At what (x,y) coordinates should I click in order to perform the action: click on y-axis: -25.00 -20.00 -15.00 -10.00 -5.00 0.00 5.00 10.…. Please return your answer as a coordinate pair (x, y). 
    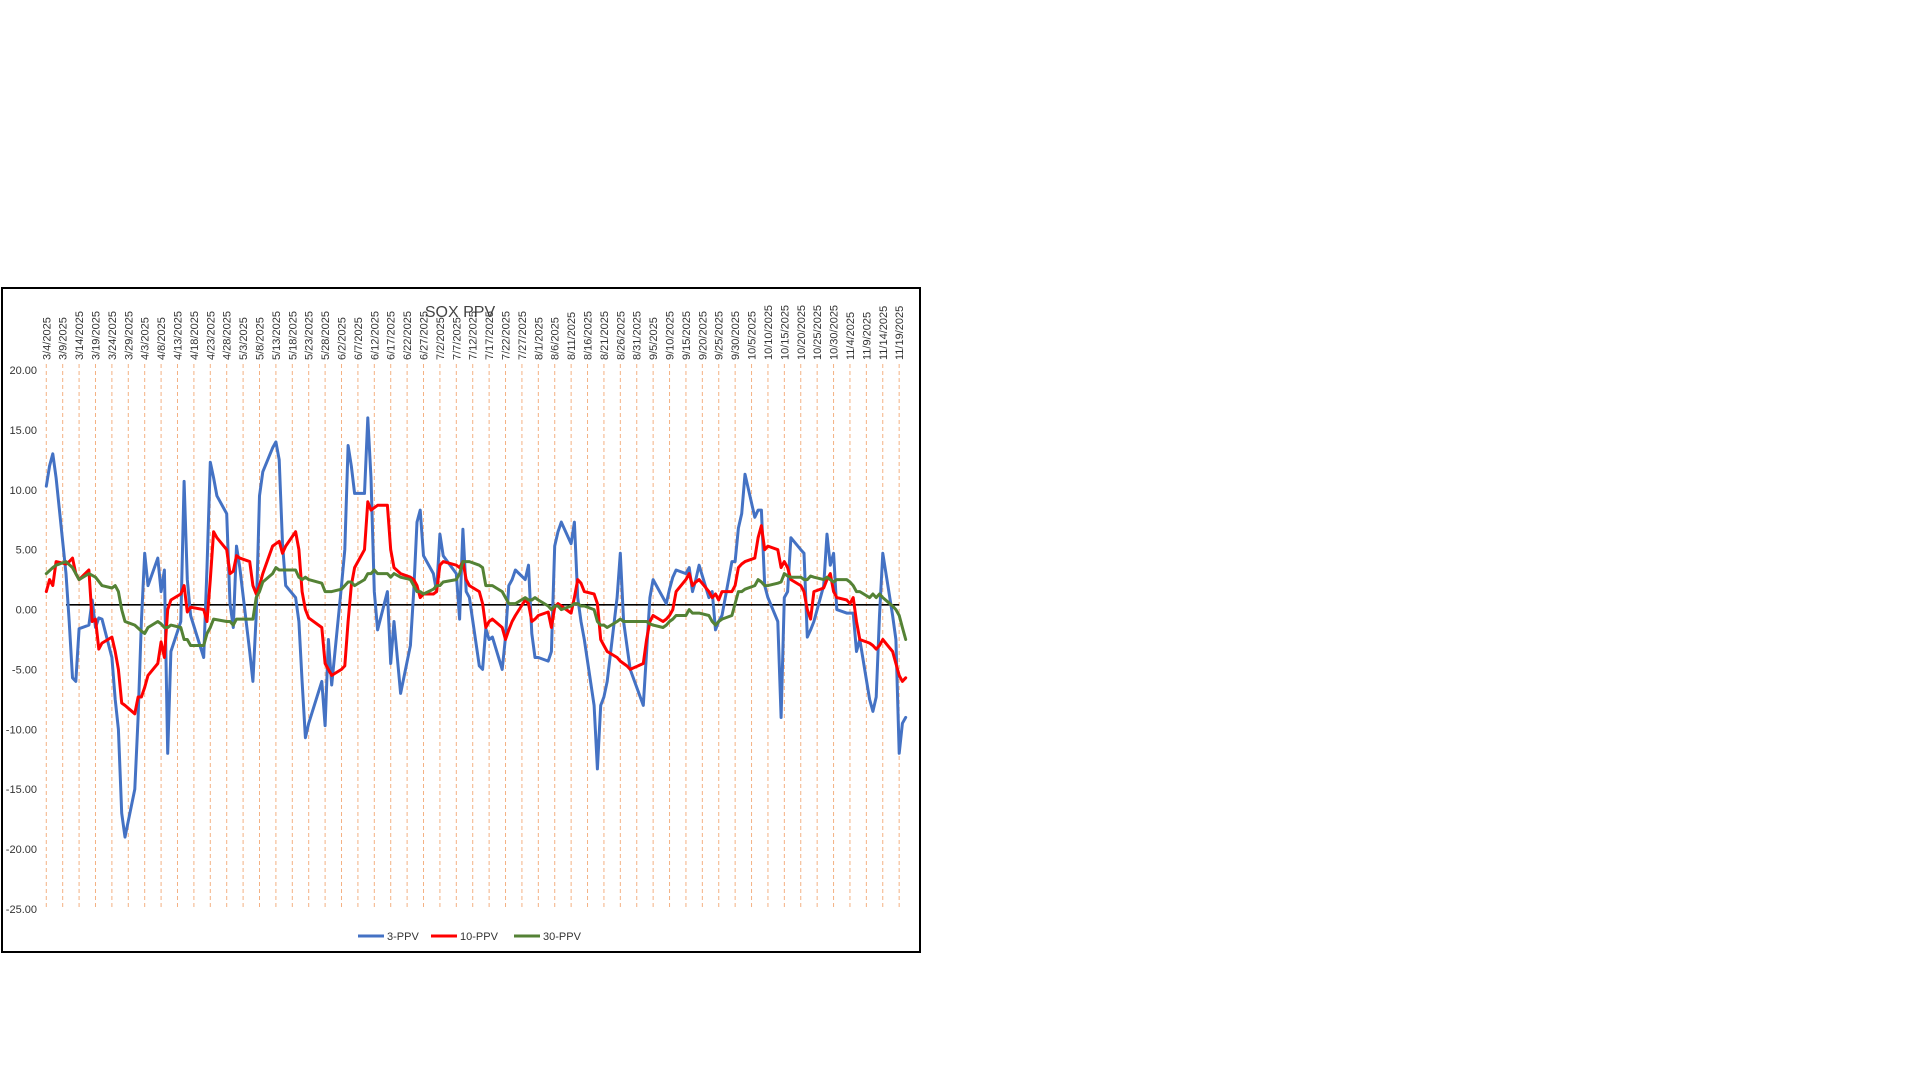
    Looking at the image, I should click on (21, 640).